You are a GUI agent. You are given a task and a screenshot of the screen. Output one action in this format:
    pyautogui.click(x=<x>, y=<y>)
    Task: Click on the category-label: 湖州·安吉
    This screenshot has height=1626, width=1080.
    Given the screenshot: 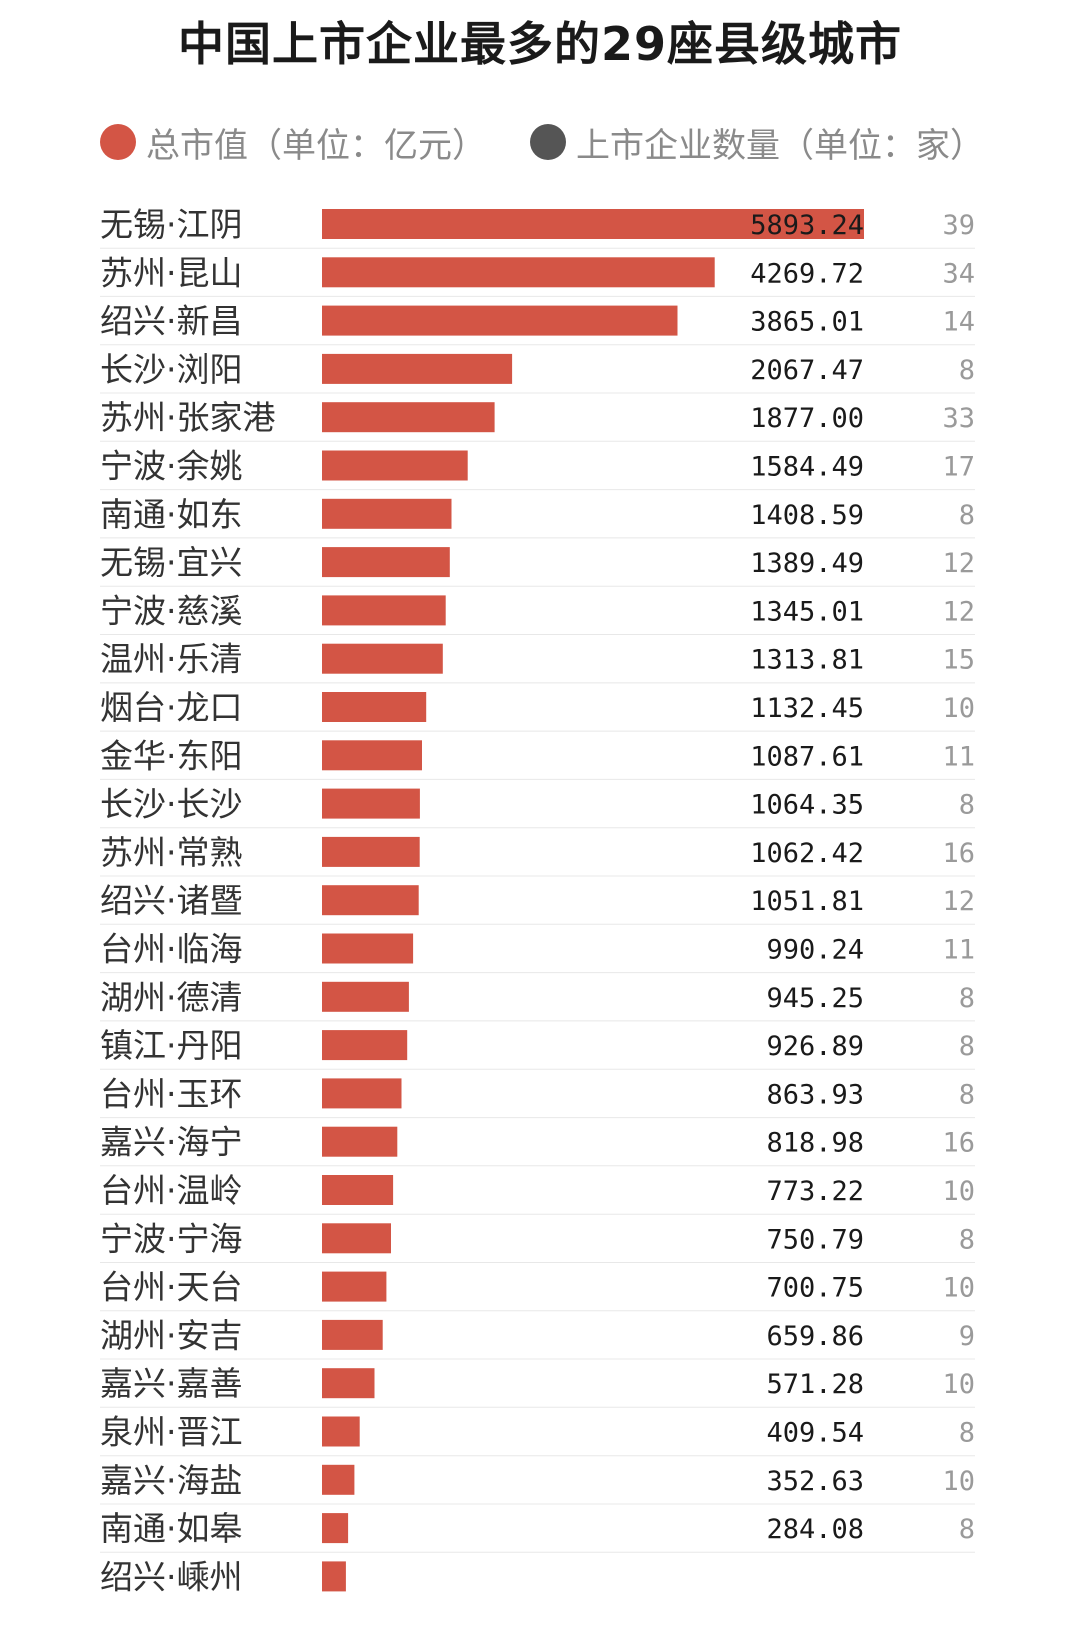 What is the action you would take?
    pyautogui.click(x=171, y=1335)
    